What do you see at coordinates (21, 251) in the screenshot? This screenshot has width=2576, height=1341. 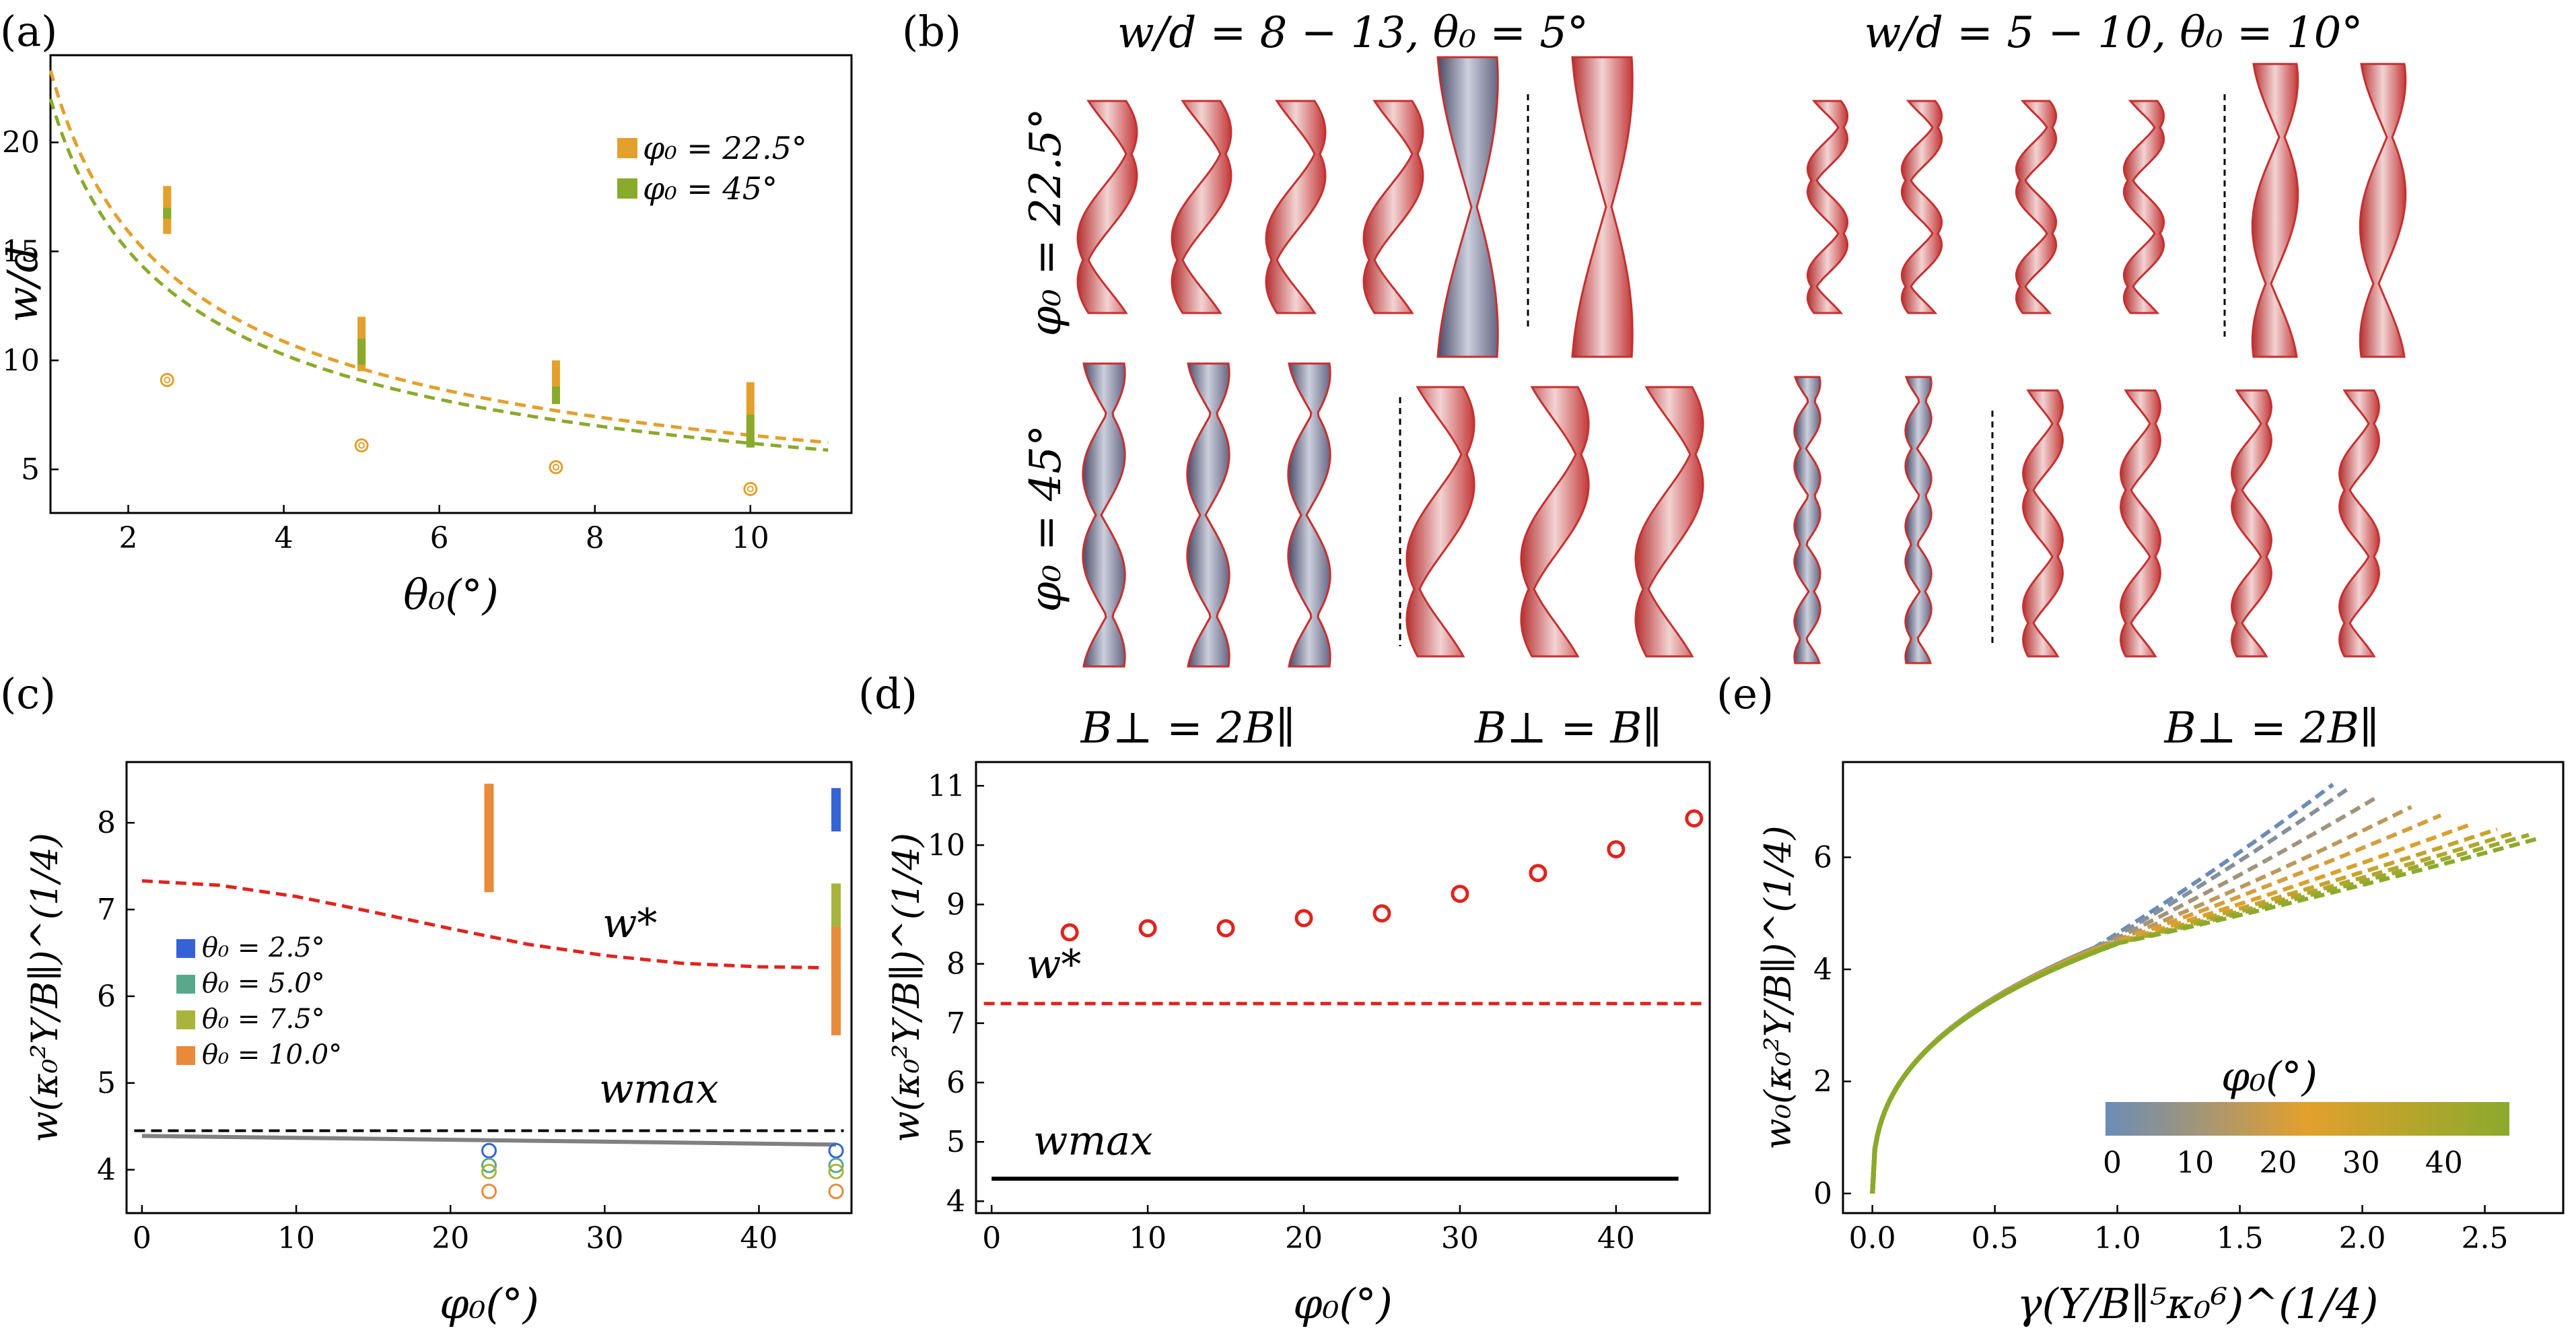 I see `a-ytick-label: 15` at bounding box center [21, 251].